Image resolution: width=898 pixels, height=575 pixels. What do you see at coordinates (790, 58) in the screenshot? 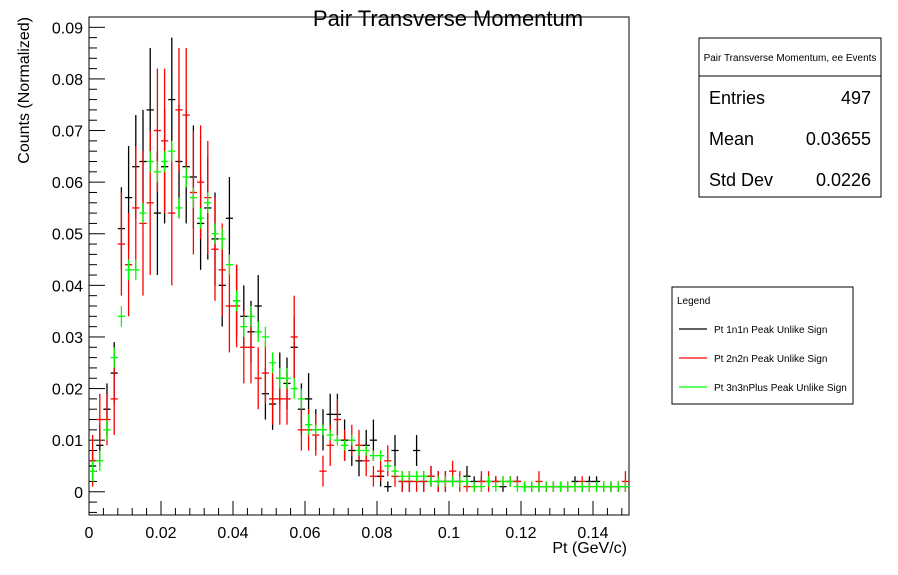
I see `stats-box-title: Pair Transverse Momentum, ee Events` at bounding box center [790, 58].